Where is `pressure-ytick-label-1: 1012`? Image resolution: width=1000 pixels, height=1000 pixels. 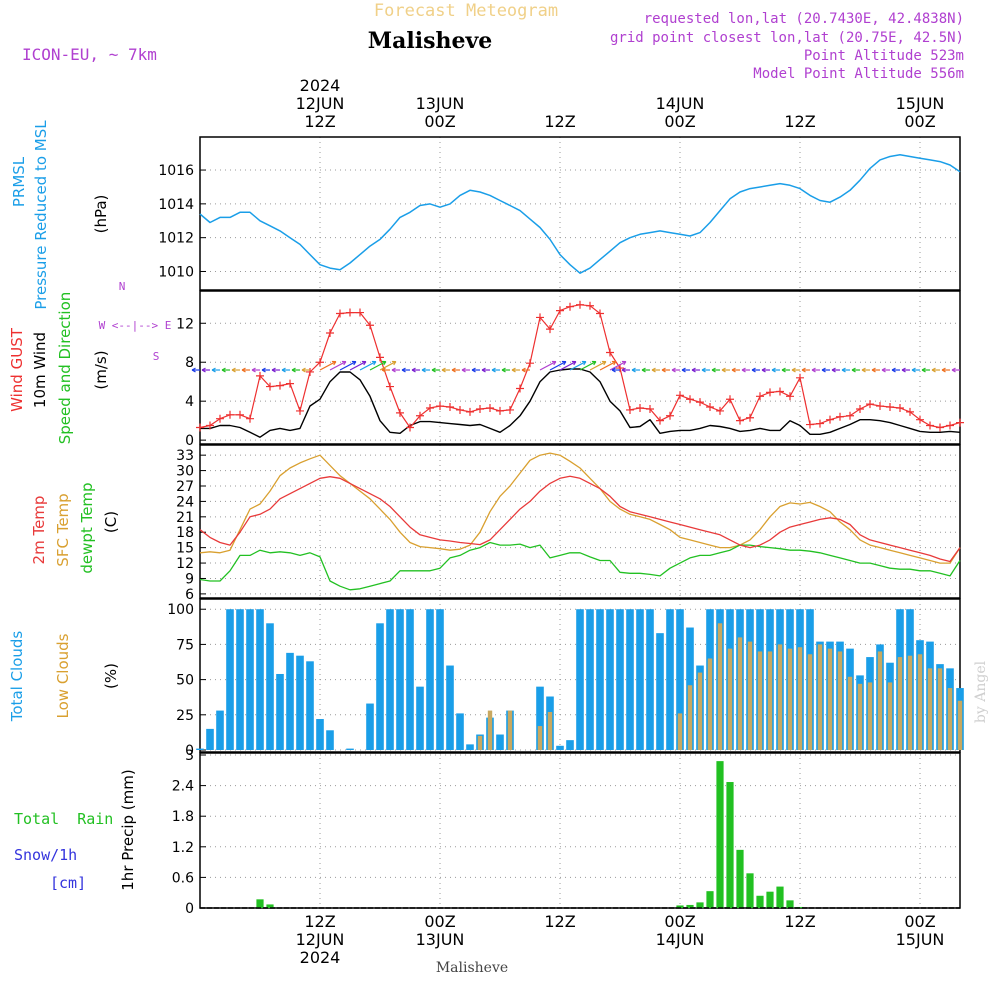 pressure-ytick-label-1: 1012 is located at coordinates (176, 239).